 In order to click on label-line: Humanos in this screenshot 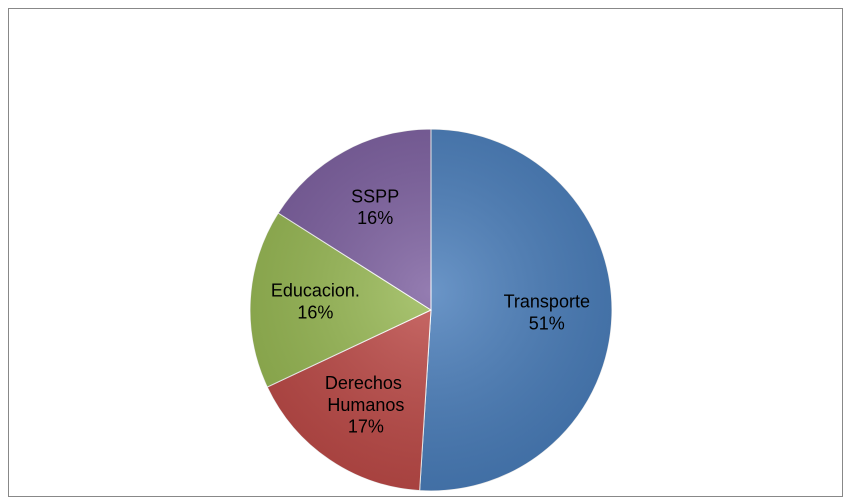, I will do `click(365, 405)`.